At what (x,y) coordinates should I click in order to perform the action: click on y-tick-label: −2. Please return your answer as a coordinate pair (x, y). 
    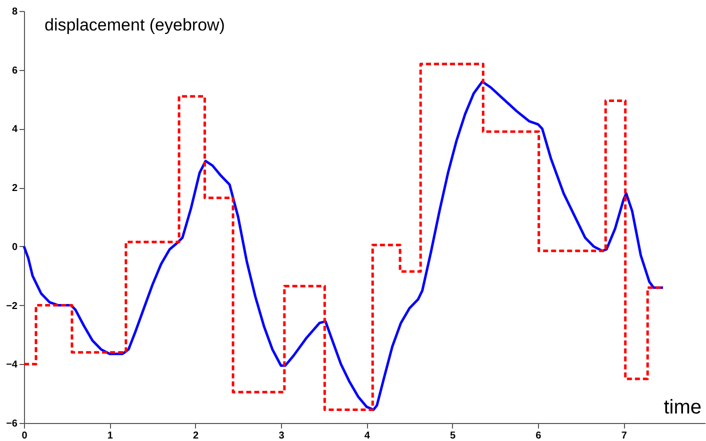
    Looking at the image, I should click on (12, 306).